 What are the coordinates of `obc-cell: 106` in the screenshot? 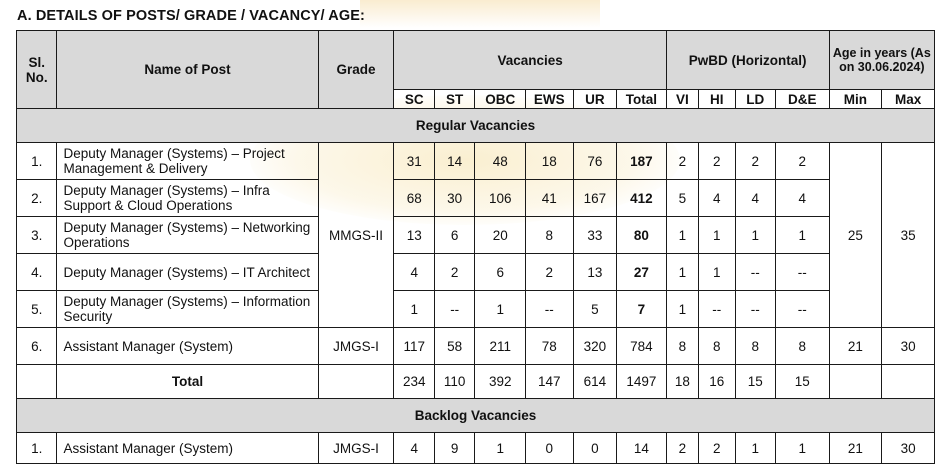 It's located at (500, 198).